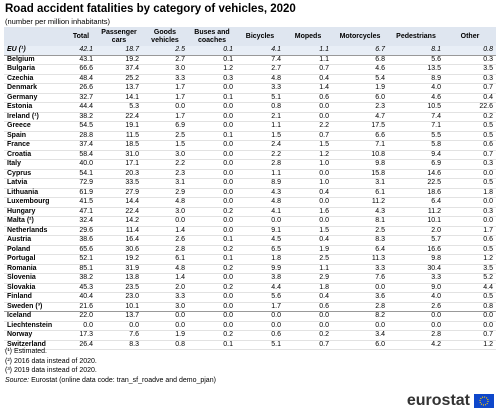 Image resolution: width=500 pixels, height=415 pixels. What do you see at coordinates (35, 316) in the screenshot?
I see `row-label: Iceland` at bounding box center [35, 316].